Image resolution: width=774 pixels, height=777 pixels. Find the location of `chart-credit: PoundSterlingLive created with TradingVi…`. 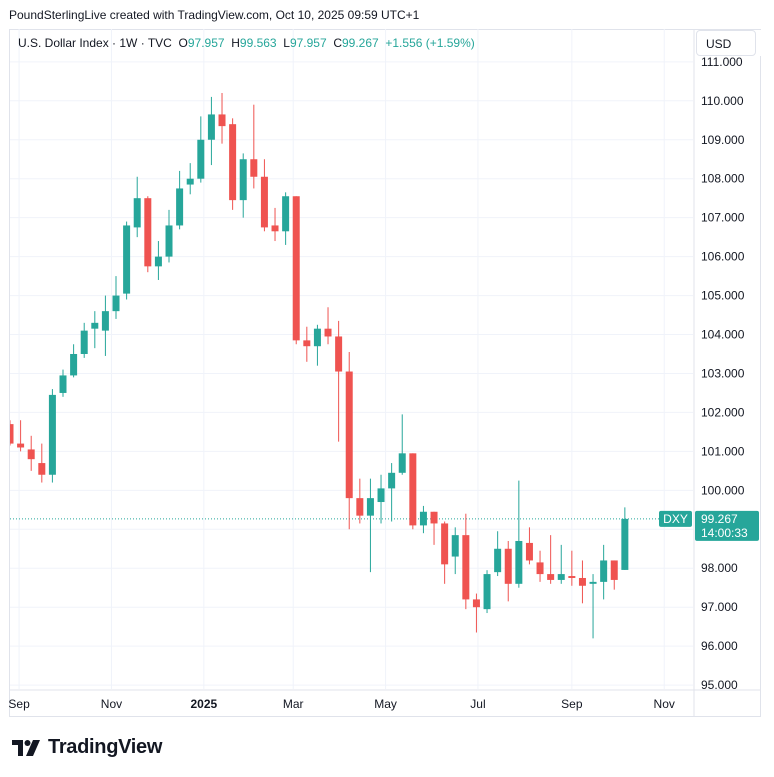

chart-credit: PoundSterlingLive created with TradingVi… is located at coordinates (214, 15).